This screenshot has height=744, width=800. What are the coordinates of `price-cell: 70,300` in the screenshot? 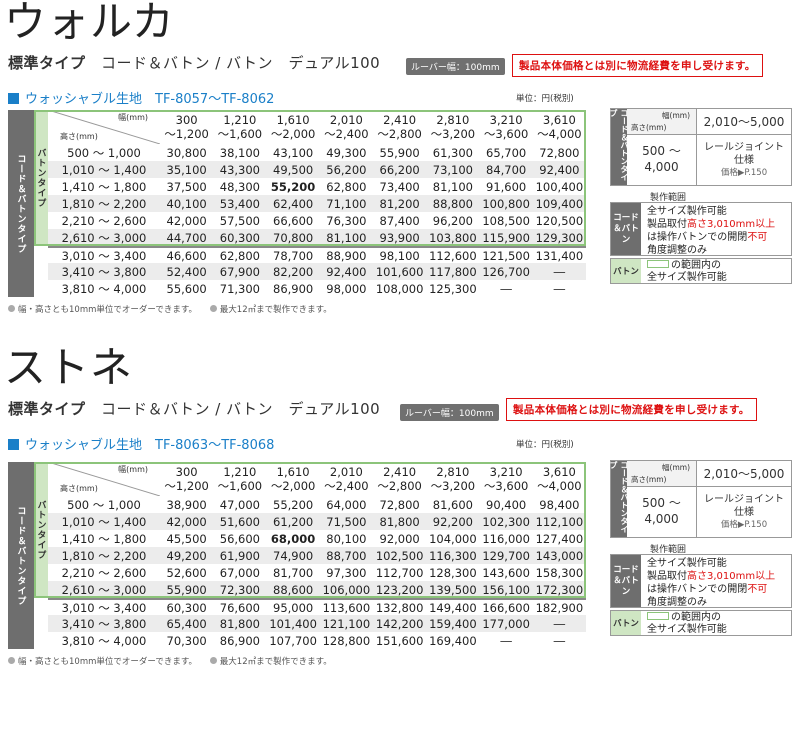 It's located at (186, 640).